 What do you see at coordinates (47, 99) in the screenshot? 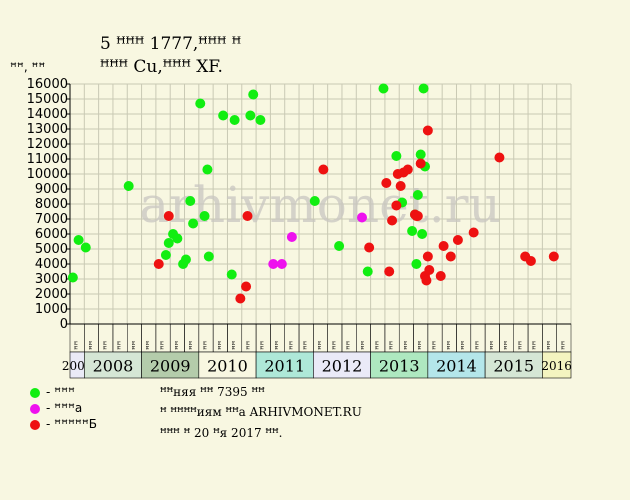
I see `y-tick-label: 15000` at bounding box center [47, 99].